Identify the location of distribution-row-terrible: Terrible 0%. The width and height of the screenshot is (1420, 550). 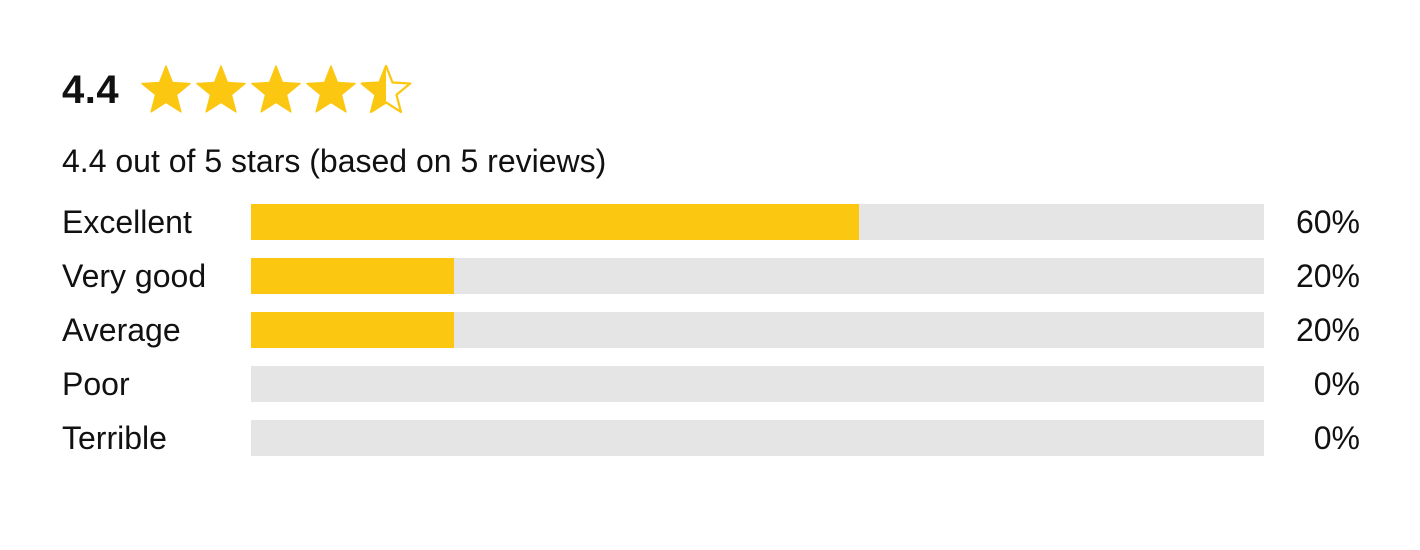
(711, 438).